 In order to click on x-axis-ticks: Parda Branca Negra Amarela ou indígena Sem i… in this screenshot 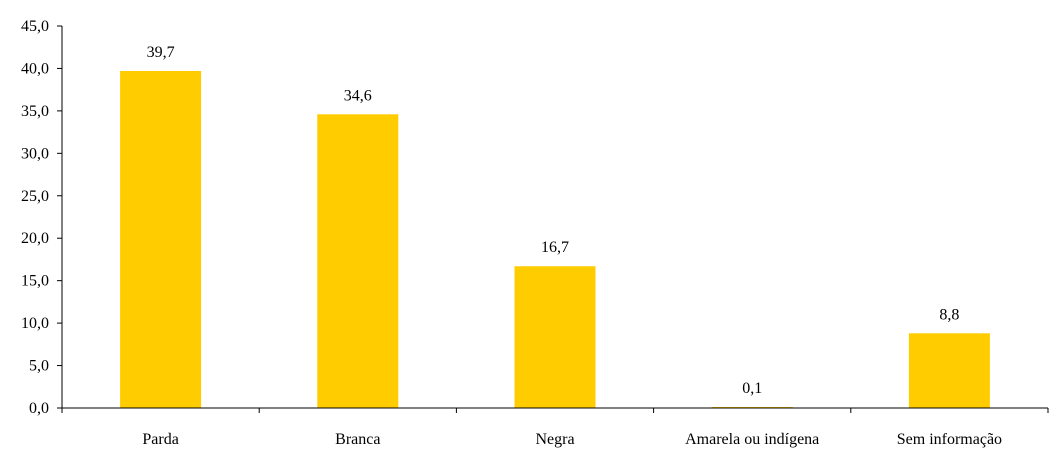, I will do `click(555, 428)`.